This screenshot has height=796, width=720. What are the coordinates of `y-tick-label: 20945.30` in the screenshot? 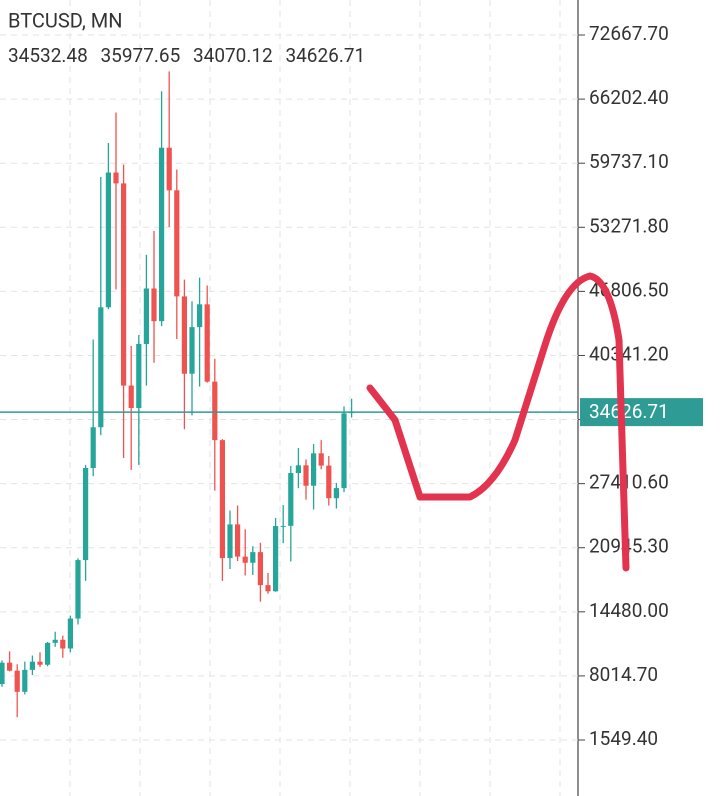 It's located at (629, 546).